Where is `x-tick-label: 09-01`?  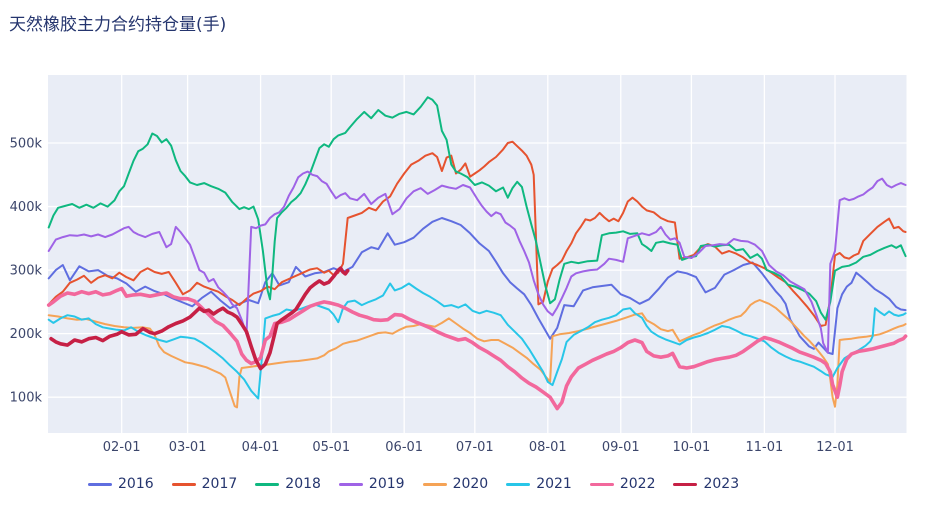 x-tick-label: 09-01 is located at coordinates (621, 447).